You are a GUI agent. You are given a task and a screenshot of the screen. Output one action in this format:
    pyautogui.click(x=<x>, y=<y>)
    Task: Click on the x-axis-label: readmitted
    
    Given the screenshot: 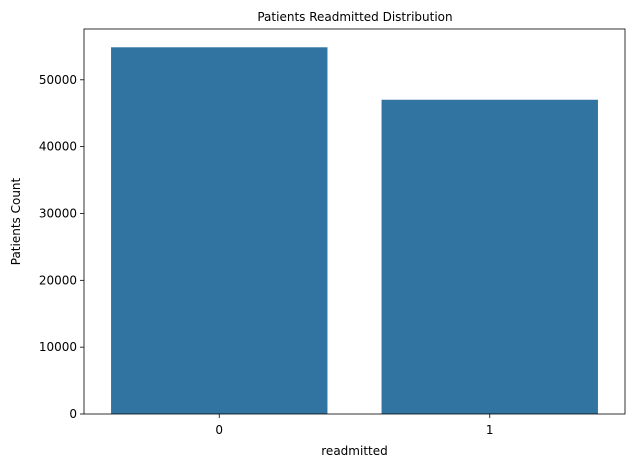 What is the action you would take?
    pyautogui.click(x=354, y=451)
    